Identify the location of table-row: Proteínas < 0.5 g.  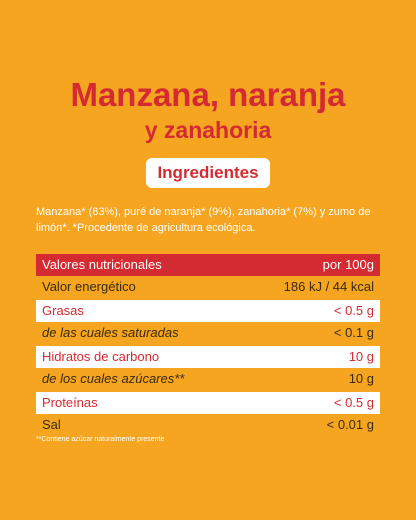
(208, 403).